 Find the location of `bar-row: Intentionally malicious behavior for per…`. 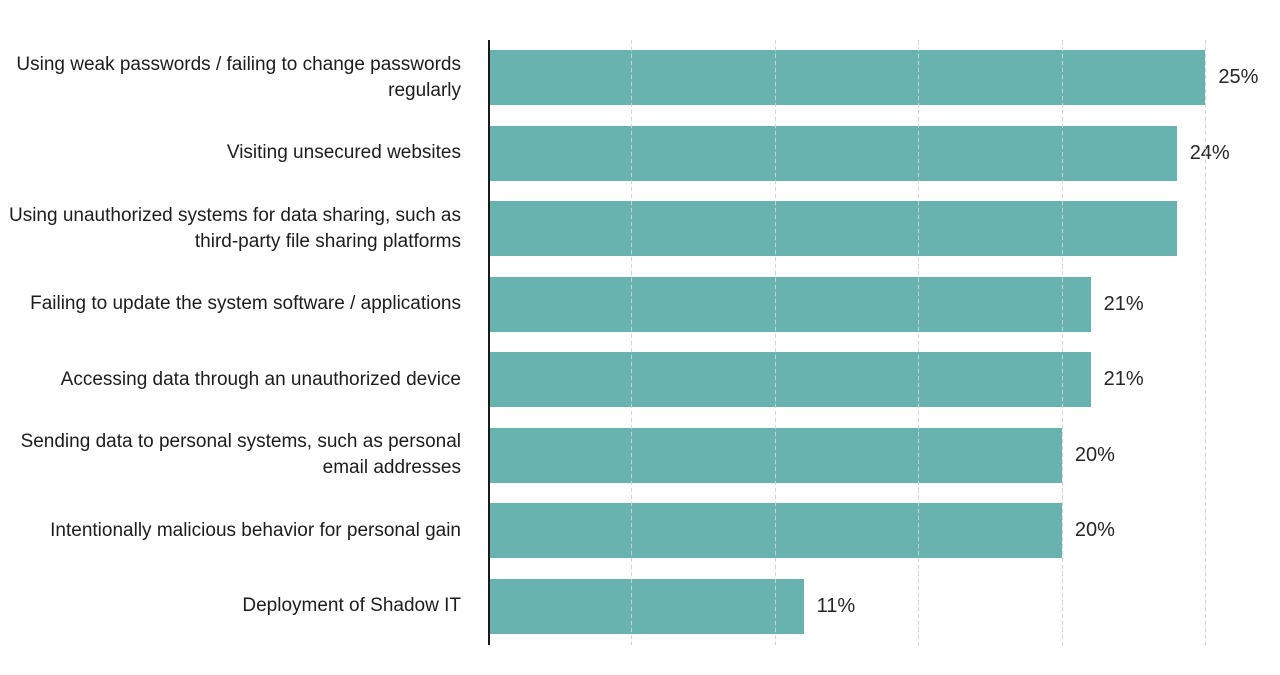

bar-row: Intentionally malicious behavior for per… is located at coordinates (640, 531).